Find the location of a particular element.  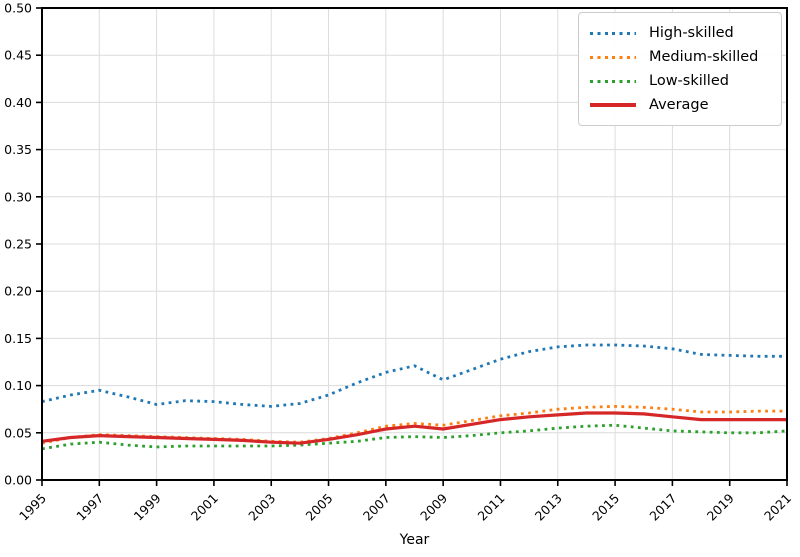

y-tick-label: 0.10 is located at coordinates (18, 385).